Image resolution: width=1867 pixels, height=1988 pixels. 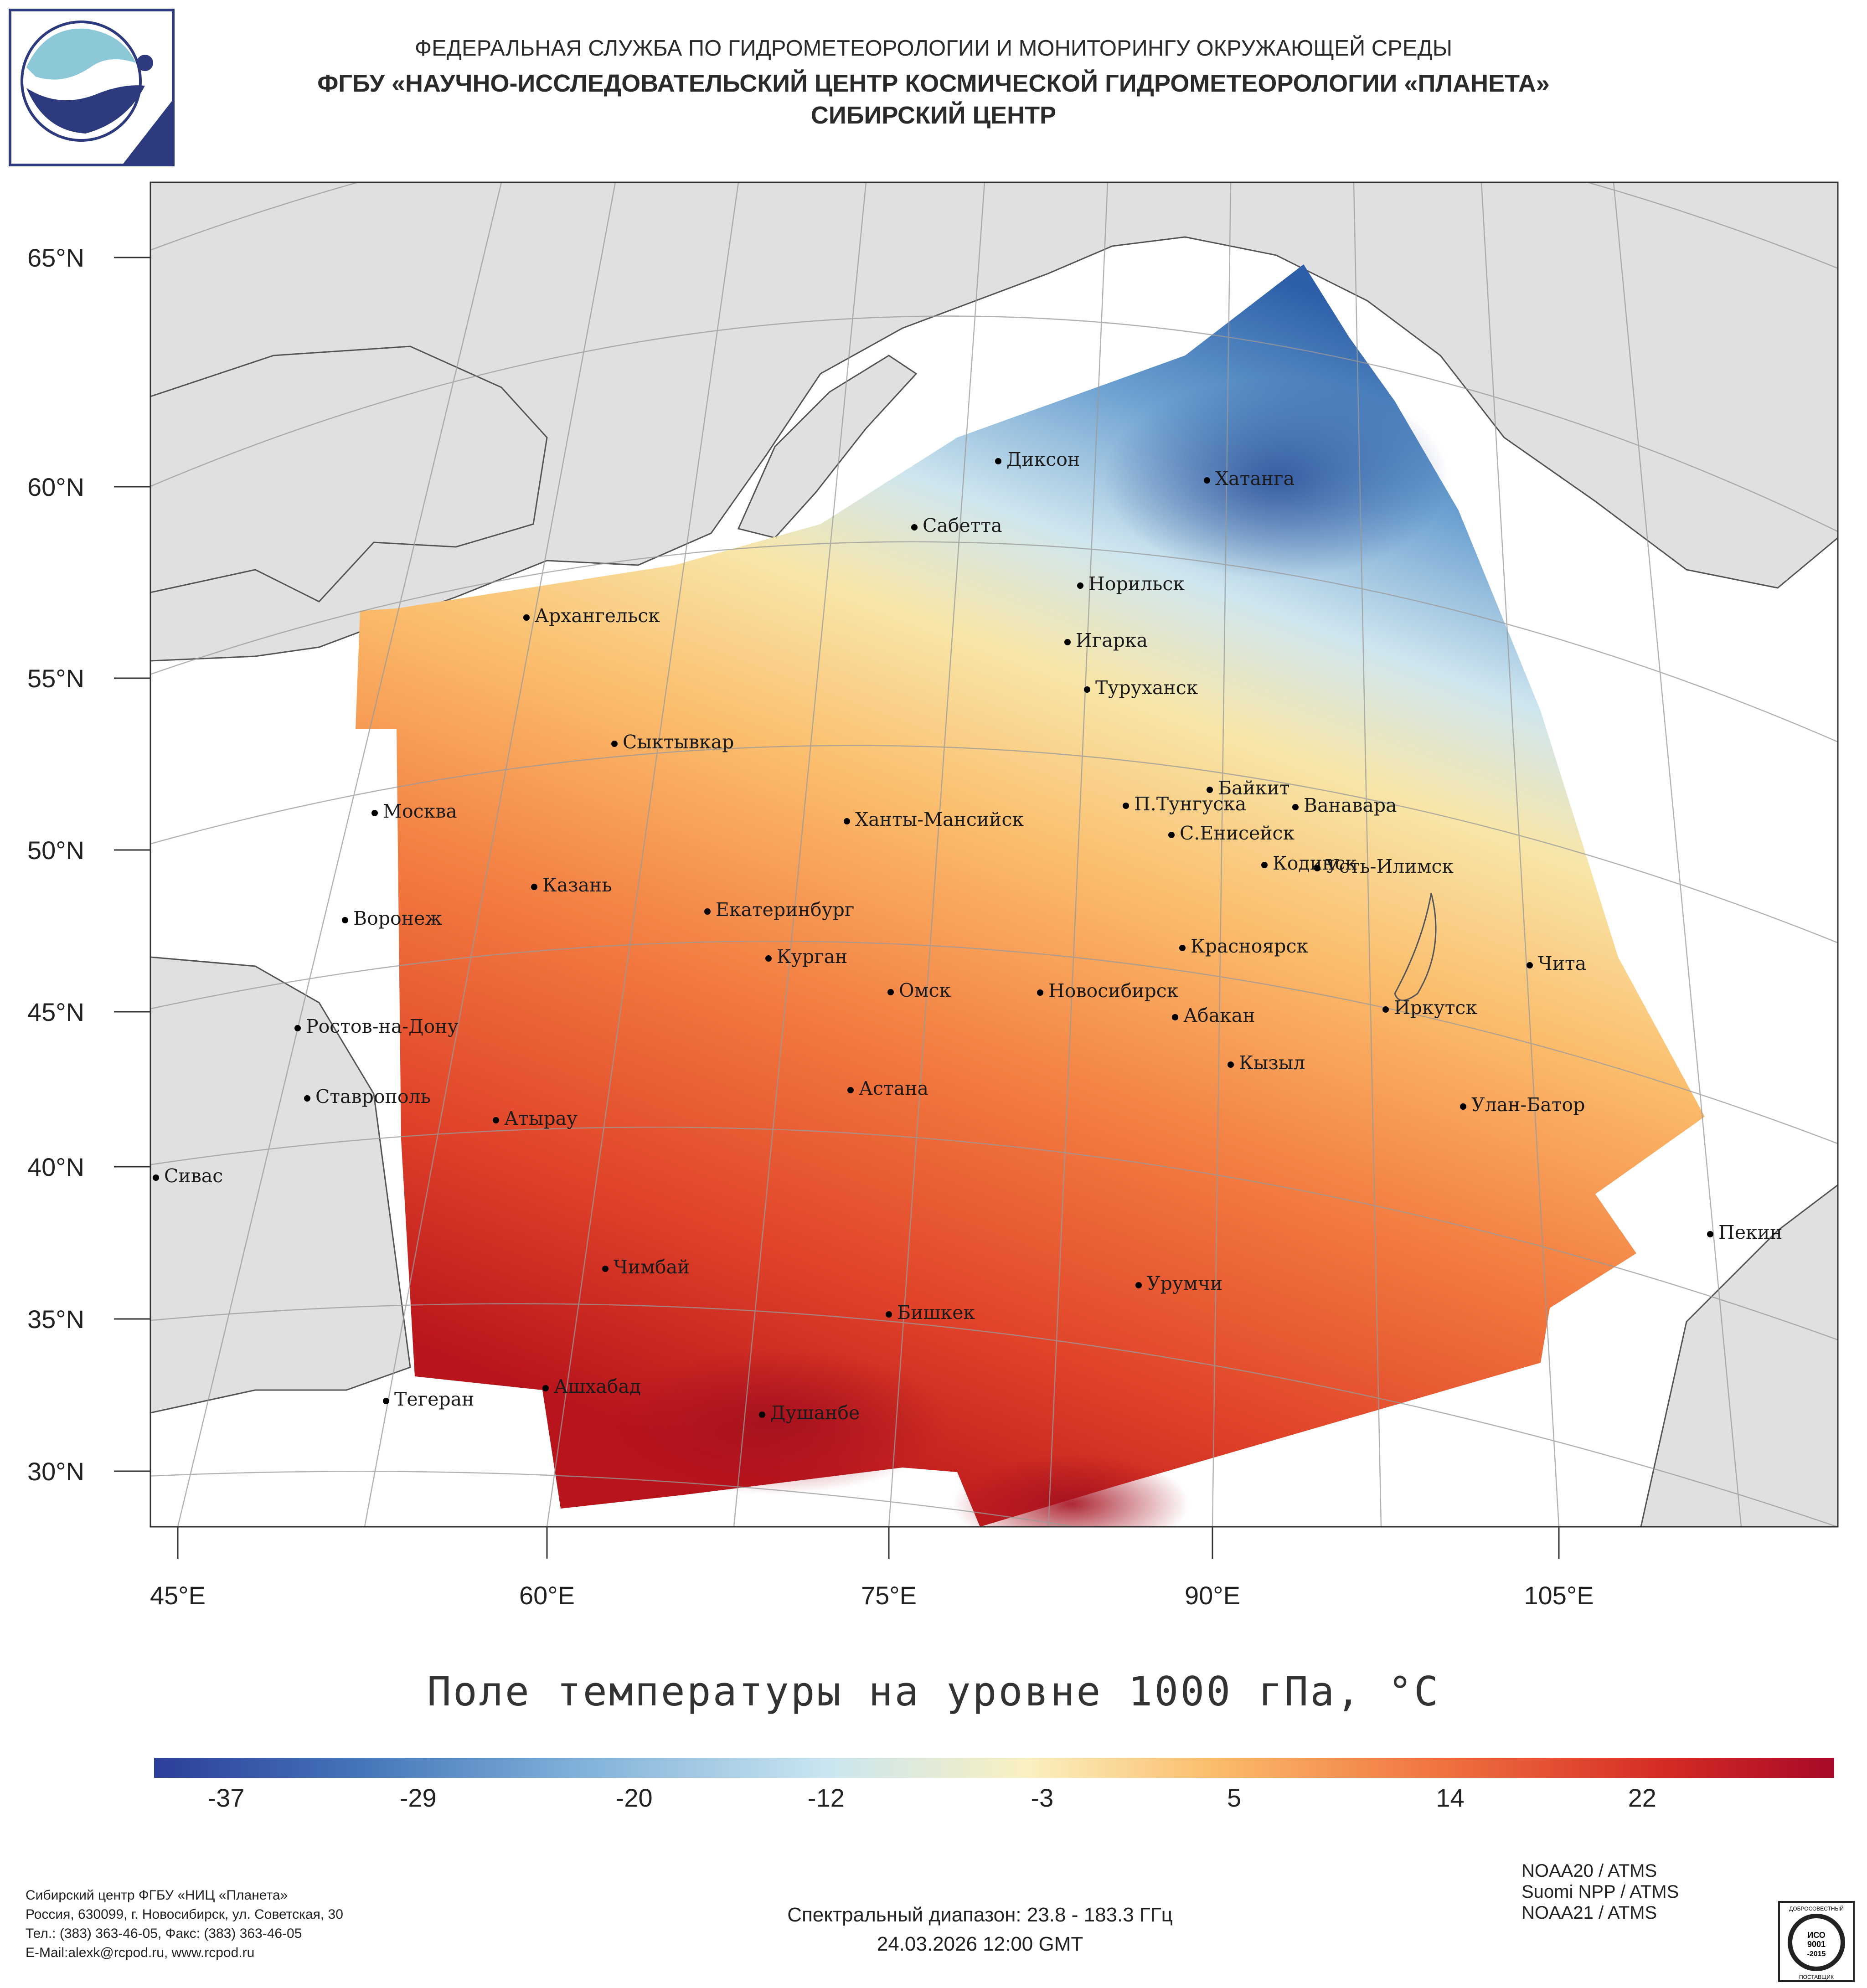 I want to click on colorbar-tick-label: -12, so click(x=826, y=1798).